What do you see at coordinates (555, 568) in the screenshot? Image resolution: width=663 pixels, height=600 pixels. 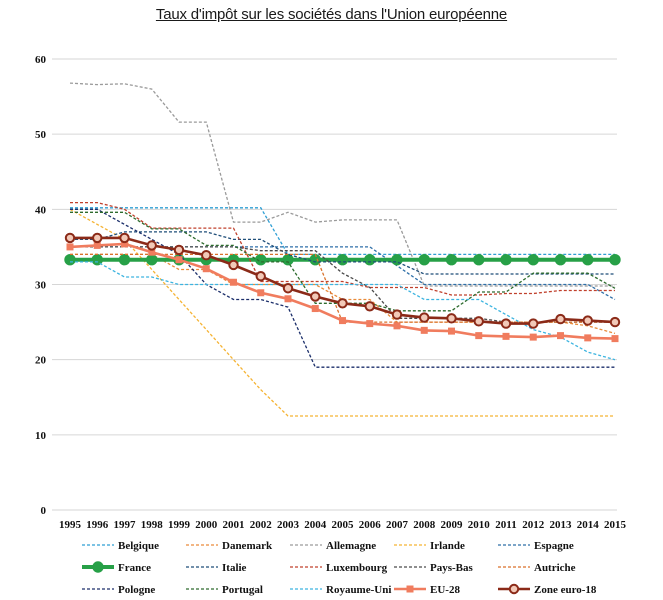 I see `legend-label: Autriche` at bounding box center [555, 568].